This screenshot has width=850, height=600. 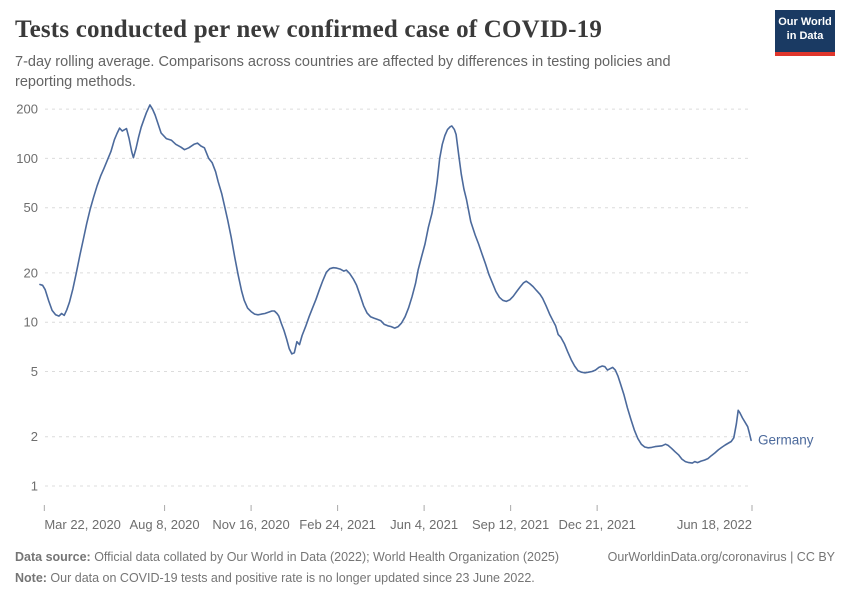 What do you see at coordinates (31, 207) in the screenshot?
I see `y-axis-tick-label: 50` at bounding box center [31, 207].